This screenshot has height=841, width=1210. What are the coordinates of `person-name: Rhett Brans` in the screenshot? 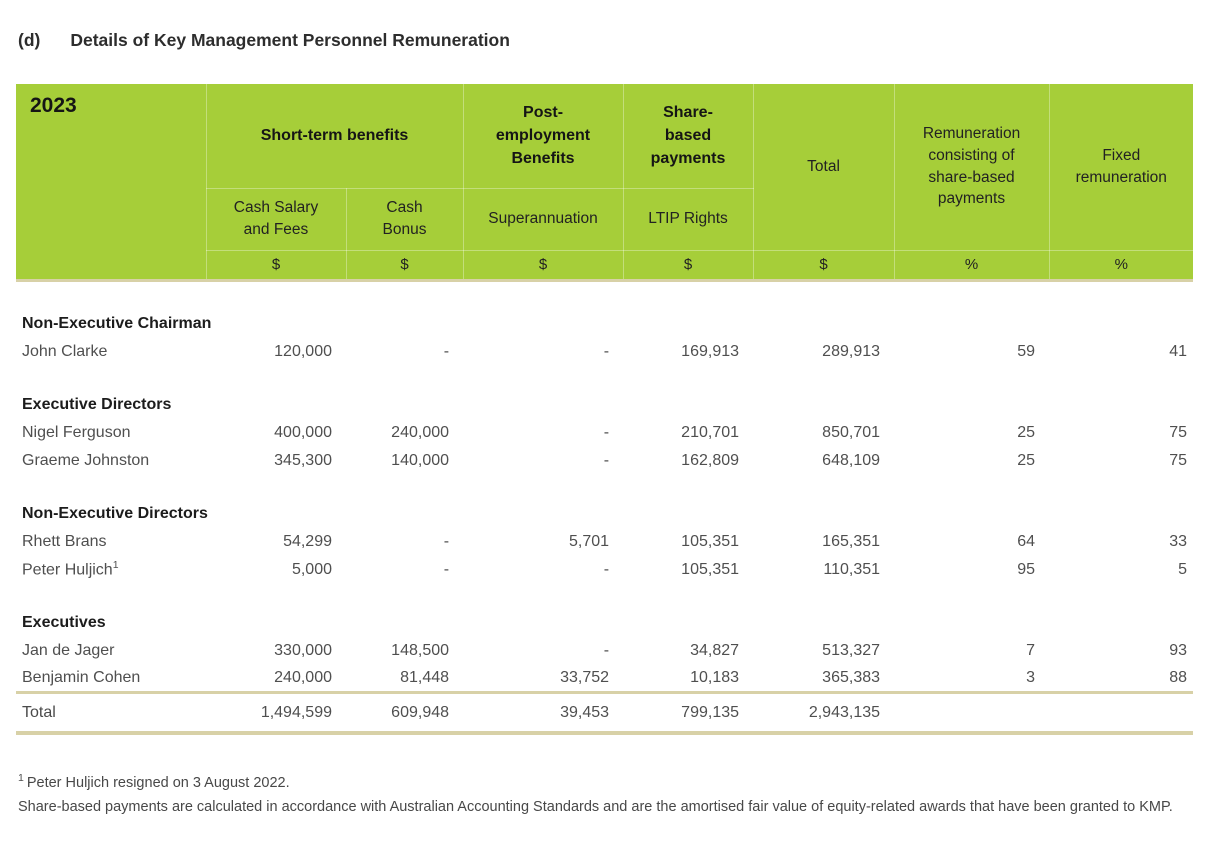 It's located at (64, 541).